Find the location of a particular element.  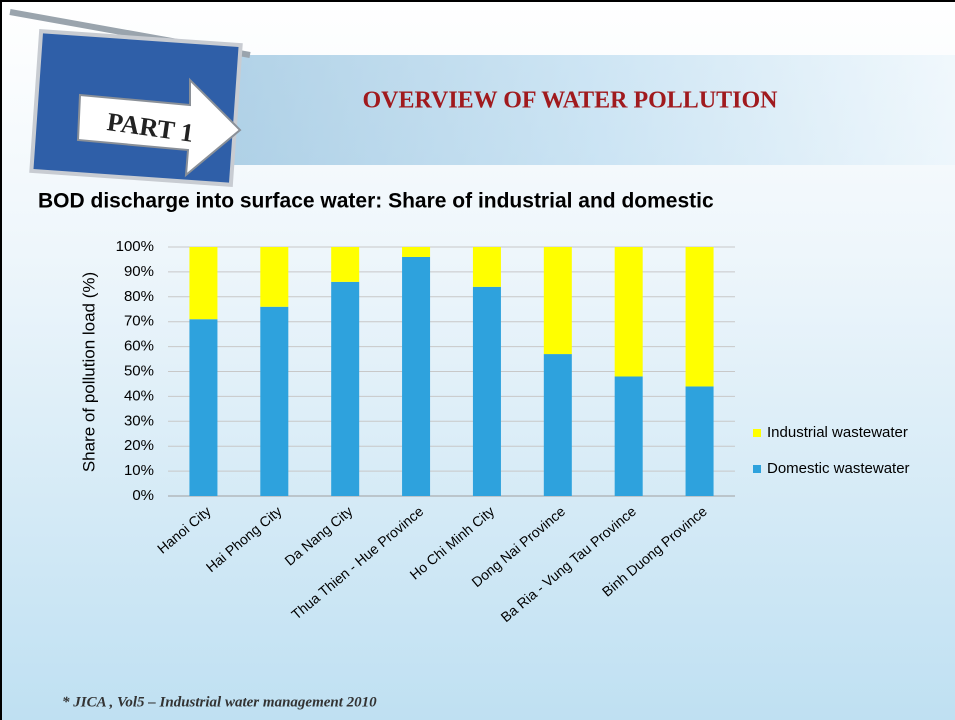

heading: OVERVIEW OF WATER POLLUTION is located at coordinates (570, 101).